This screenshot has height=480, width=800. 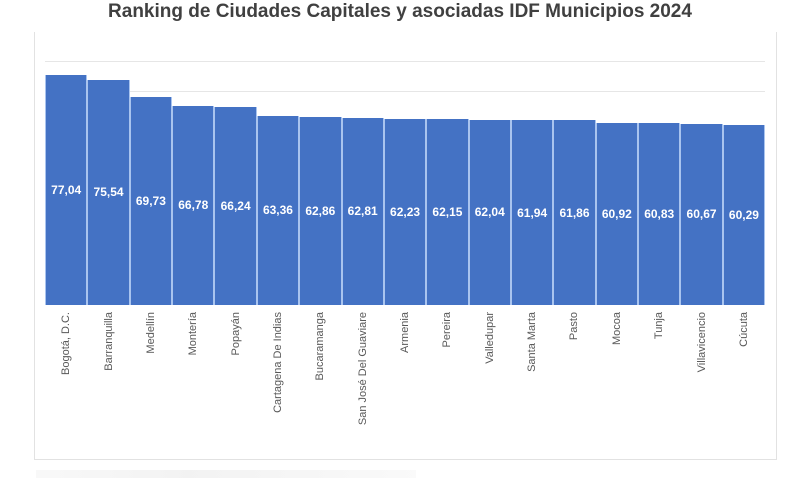 What do you see at coordinates (701, 342) in the screenshot?
I see `x-axis-label: Villavicencio` at bounding box center [701, 342].